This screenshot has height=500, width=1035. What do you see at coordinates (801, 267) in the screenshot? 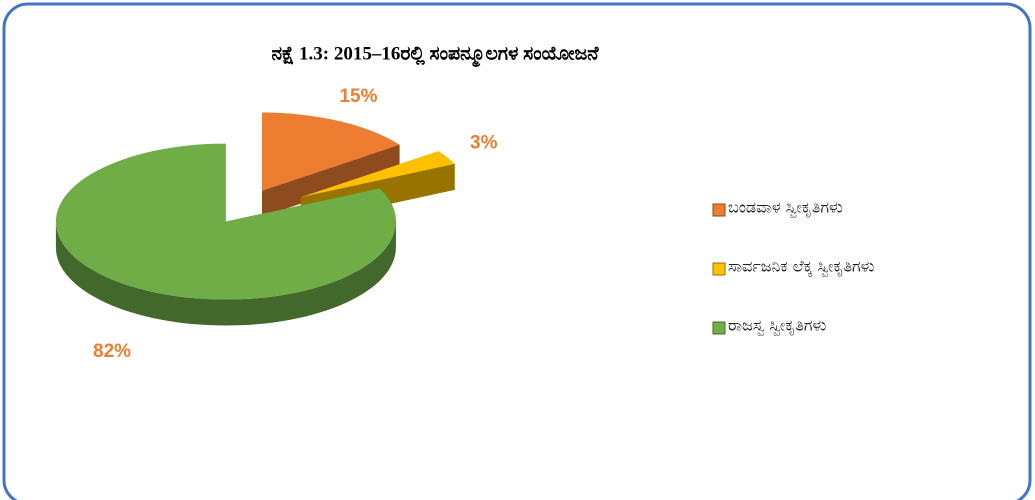
I see `legend-label: ಸಾರ್ವಜನಿಕ ಲೆಕ್ಕ ಸ್ವೀಕೃತಿಗಳು` at bounding box center [801, 267].